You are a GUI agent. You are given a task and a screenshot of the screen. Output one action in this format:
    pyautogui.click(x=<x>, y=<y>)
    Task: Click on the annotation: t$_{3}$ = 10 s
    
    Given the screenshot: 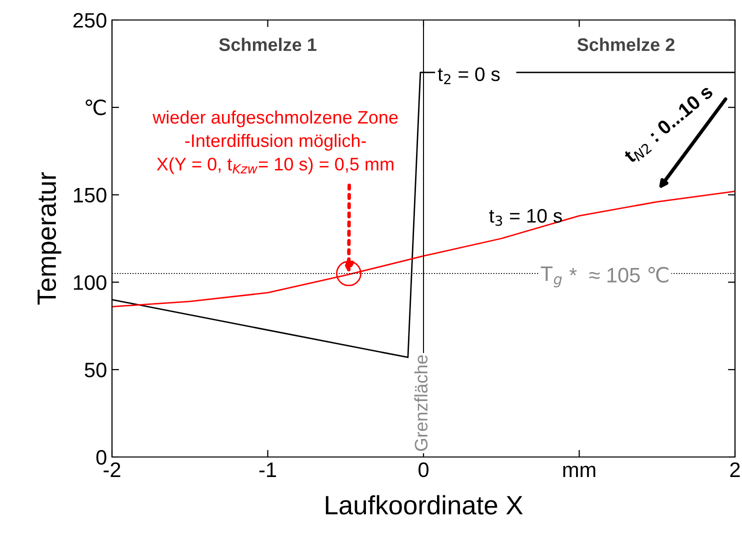 What is the action you would take?
    pyautogui.click(x=525, y=217)
    